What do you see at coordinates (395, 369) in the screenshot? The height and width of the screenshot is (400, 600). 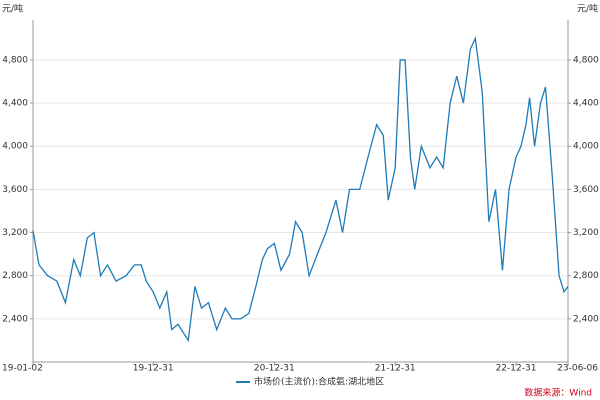 I see `x-tick-label: 21-12-31` at bounding box center [395, 369].